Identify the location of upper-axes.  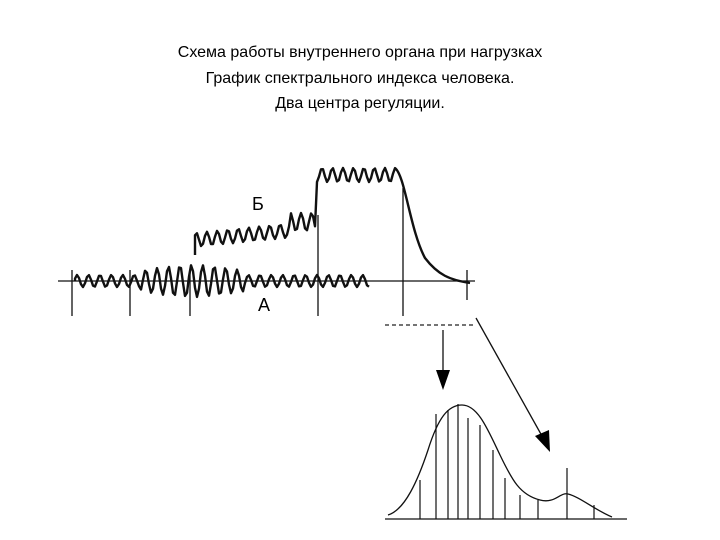
(266, 252).